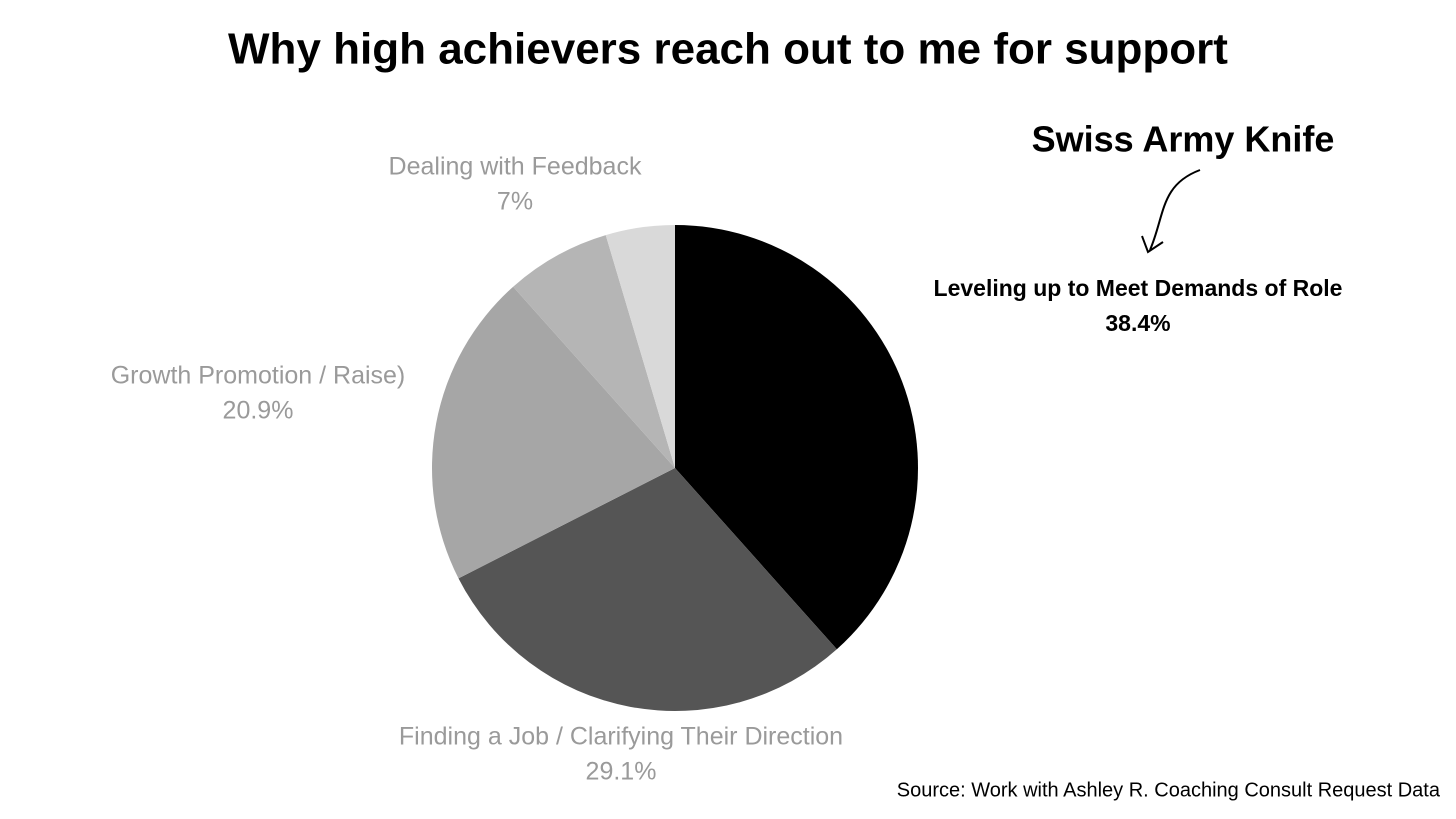 The width and height of the screenshot is (1456, 819). Describe the element at coordinates (1183, 139) in the screenshot. I see `annotation: Swiss Army Knife` at that location.